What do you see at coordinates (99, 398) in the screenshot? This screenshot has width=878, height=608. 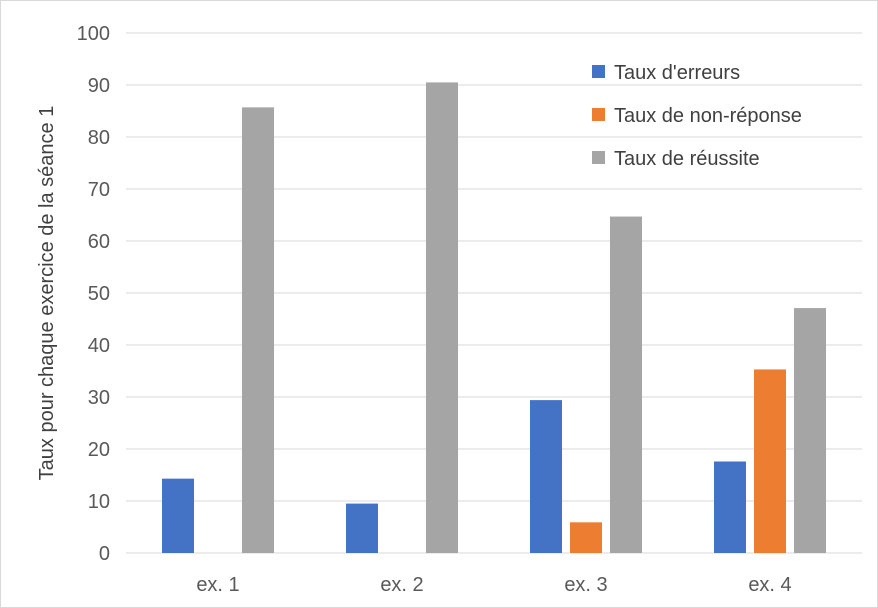 I see `y-tick-label: 30` at bounding box center [99, 398].